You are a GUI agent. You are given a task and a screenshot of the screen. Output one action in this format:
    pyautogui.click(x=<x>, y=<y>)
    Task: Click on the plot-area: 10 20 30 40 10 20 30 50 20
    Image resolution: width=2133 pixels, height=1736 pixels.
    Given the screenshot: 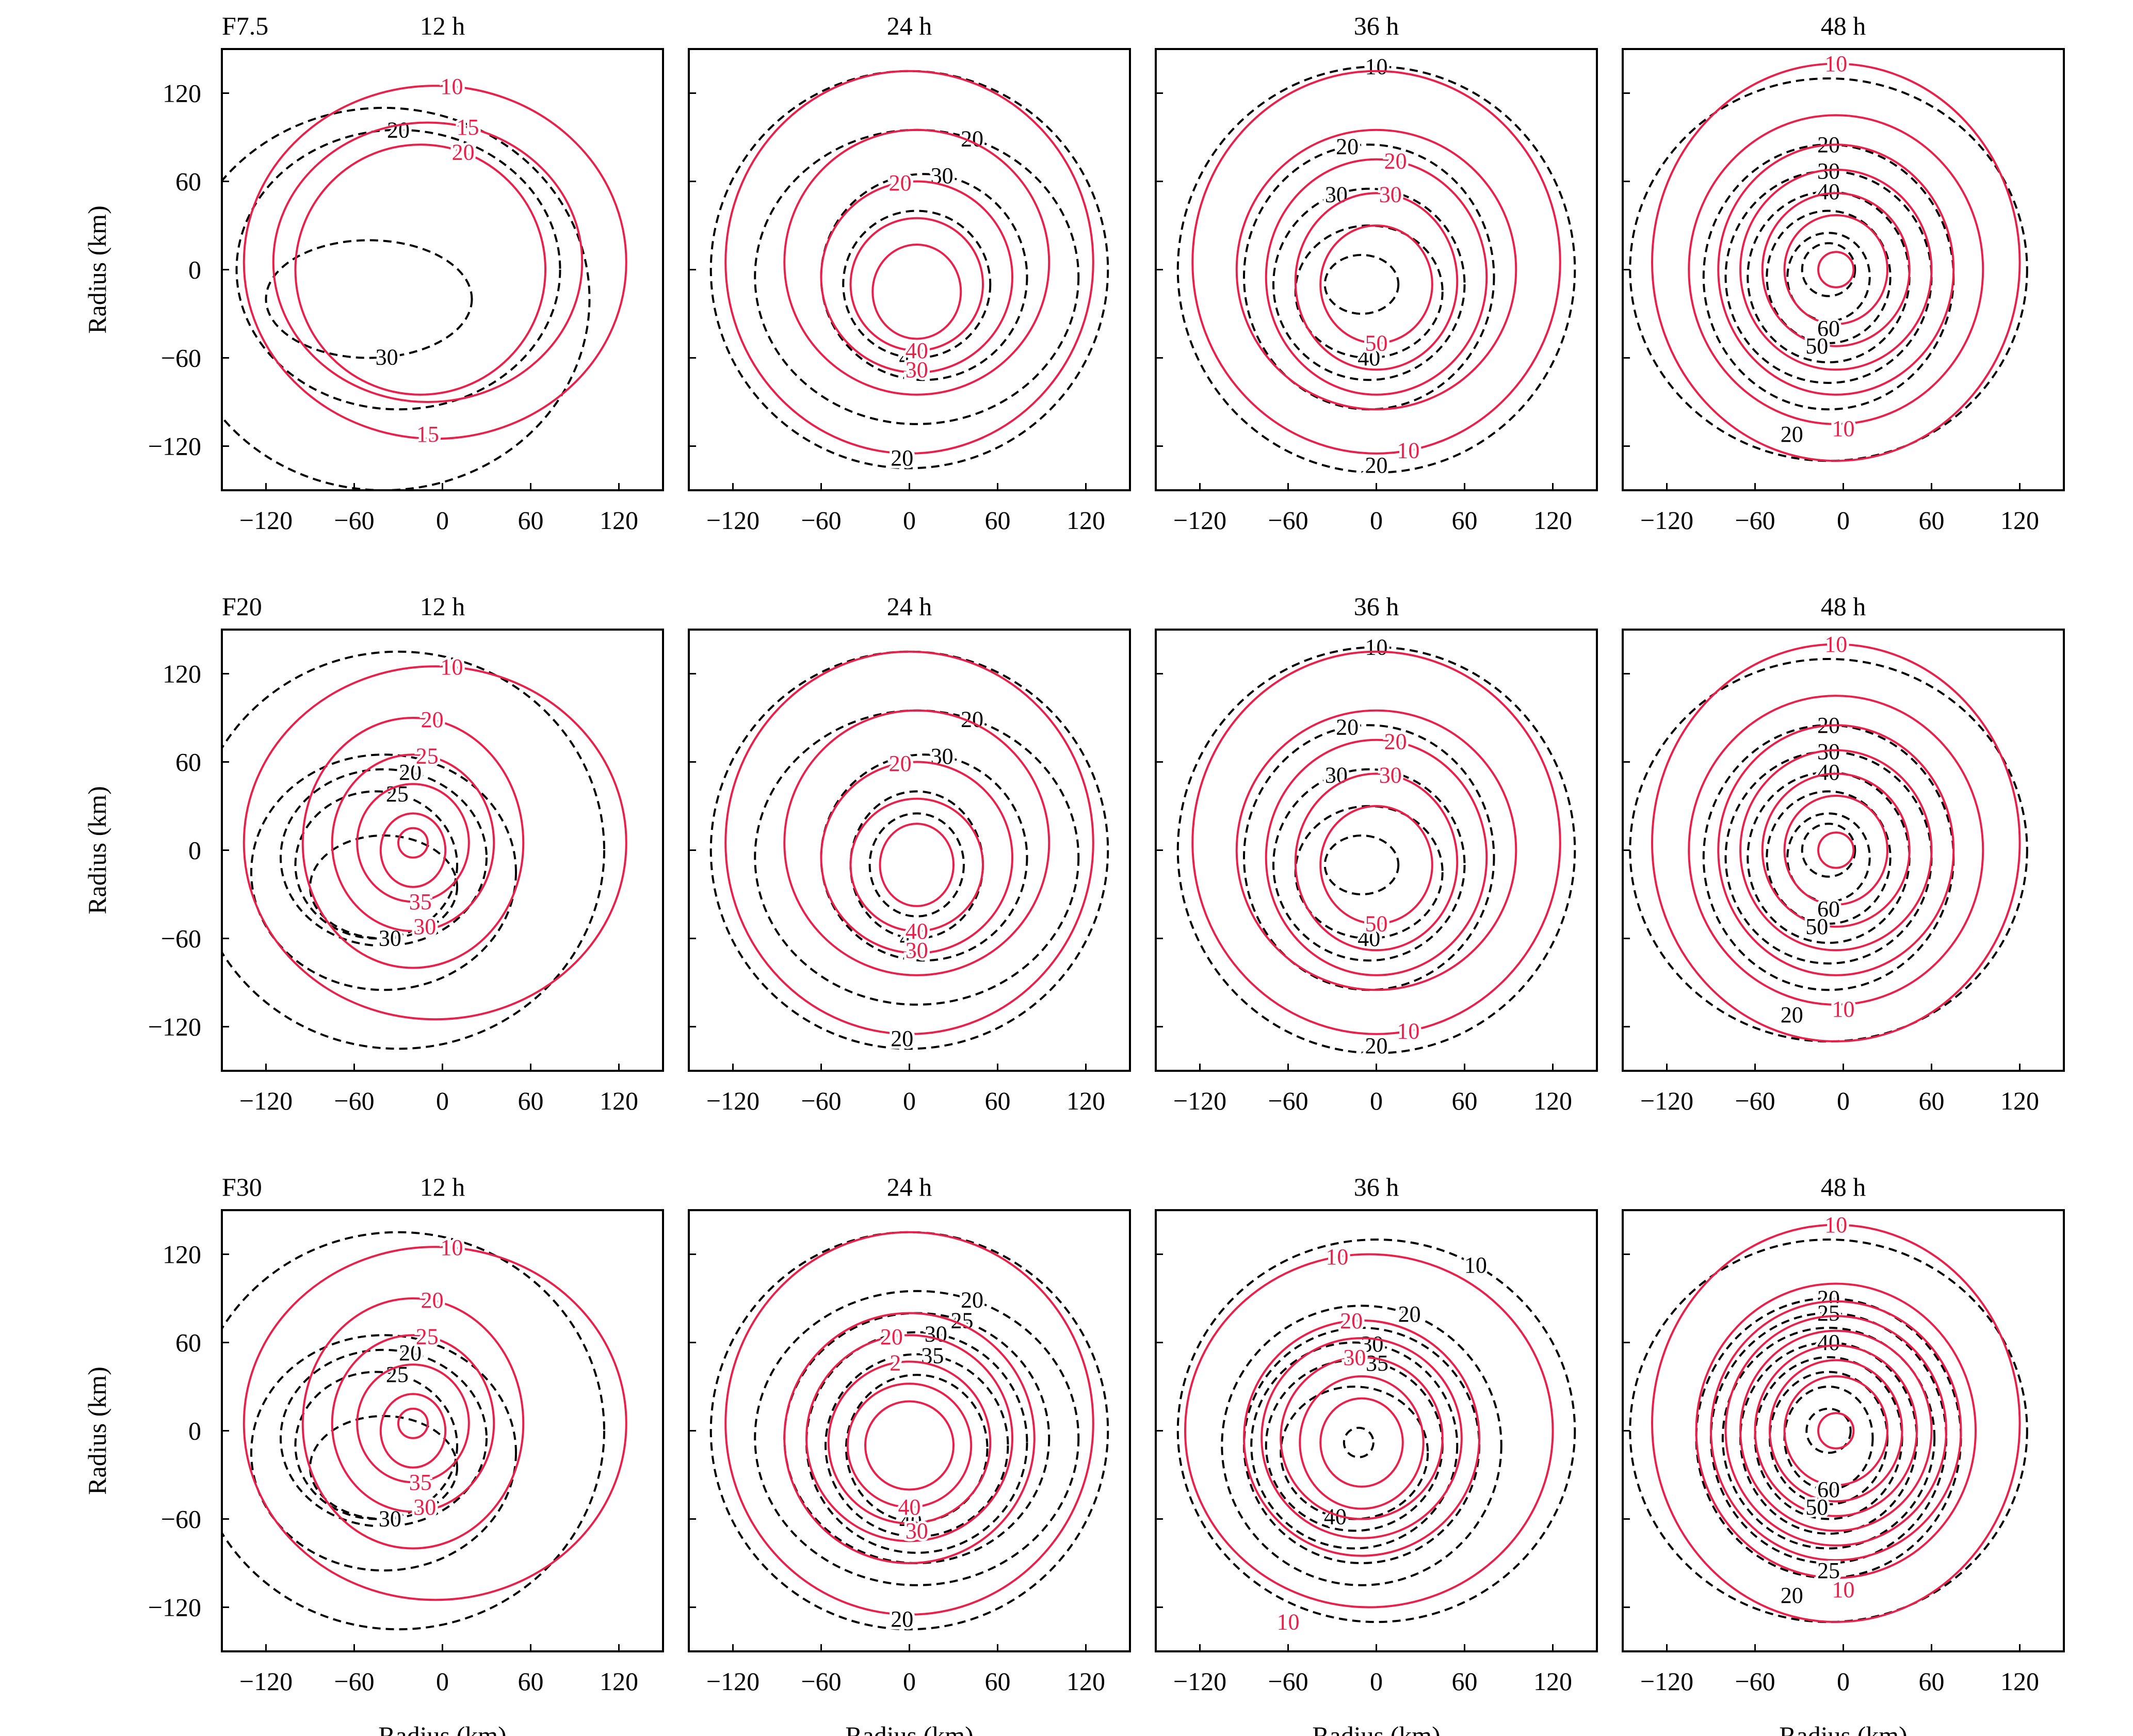 What is the action you would take?
    pyautogui.click(x=1376, y=846)
    